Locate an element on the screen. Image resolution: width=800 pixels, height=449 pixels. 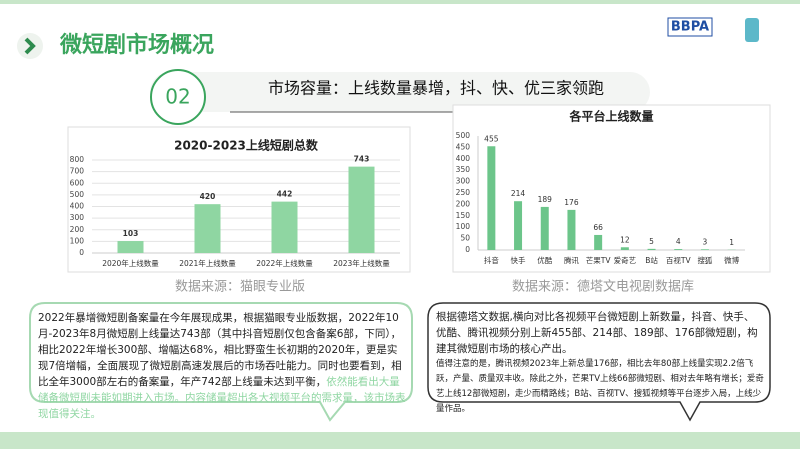
source: 数据来源：猫眼专业版 is located at coordinates (240, 287).